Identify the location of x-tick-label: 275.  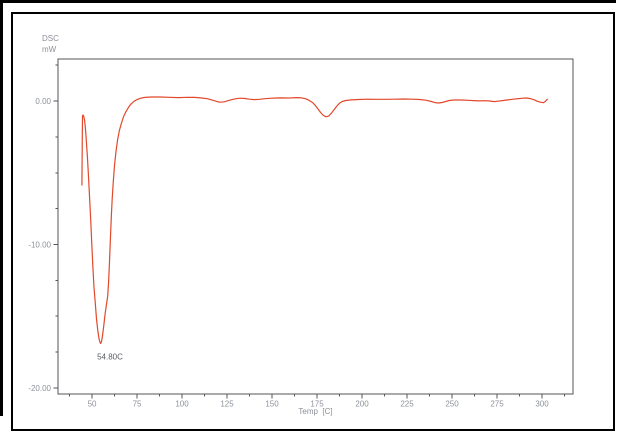
(497, 404).